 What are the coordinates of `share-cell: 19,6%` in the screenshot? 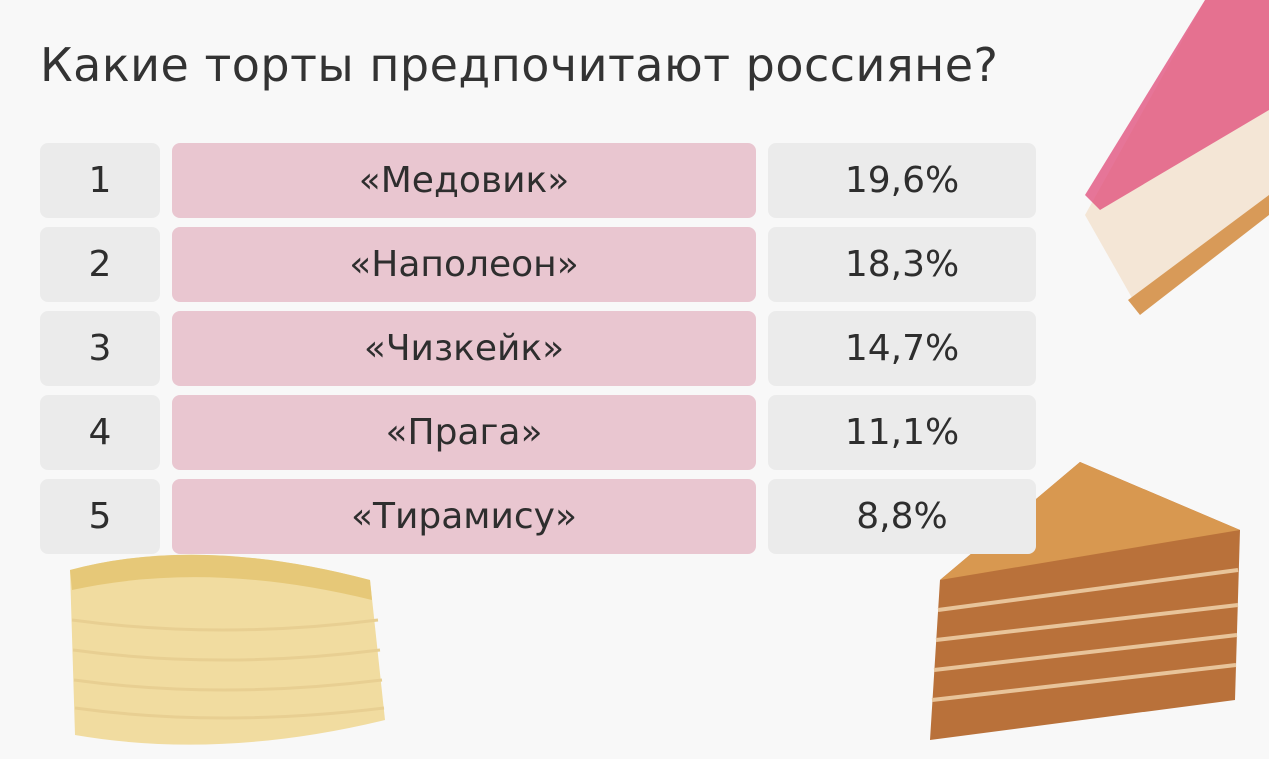 It's located at (902, 180).